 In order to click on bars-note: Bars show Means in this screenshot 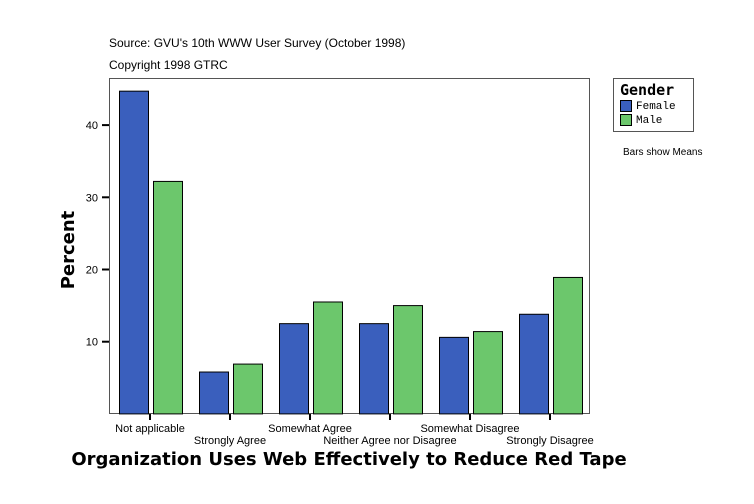, I will do `click(662, 152)`.